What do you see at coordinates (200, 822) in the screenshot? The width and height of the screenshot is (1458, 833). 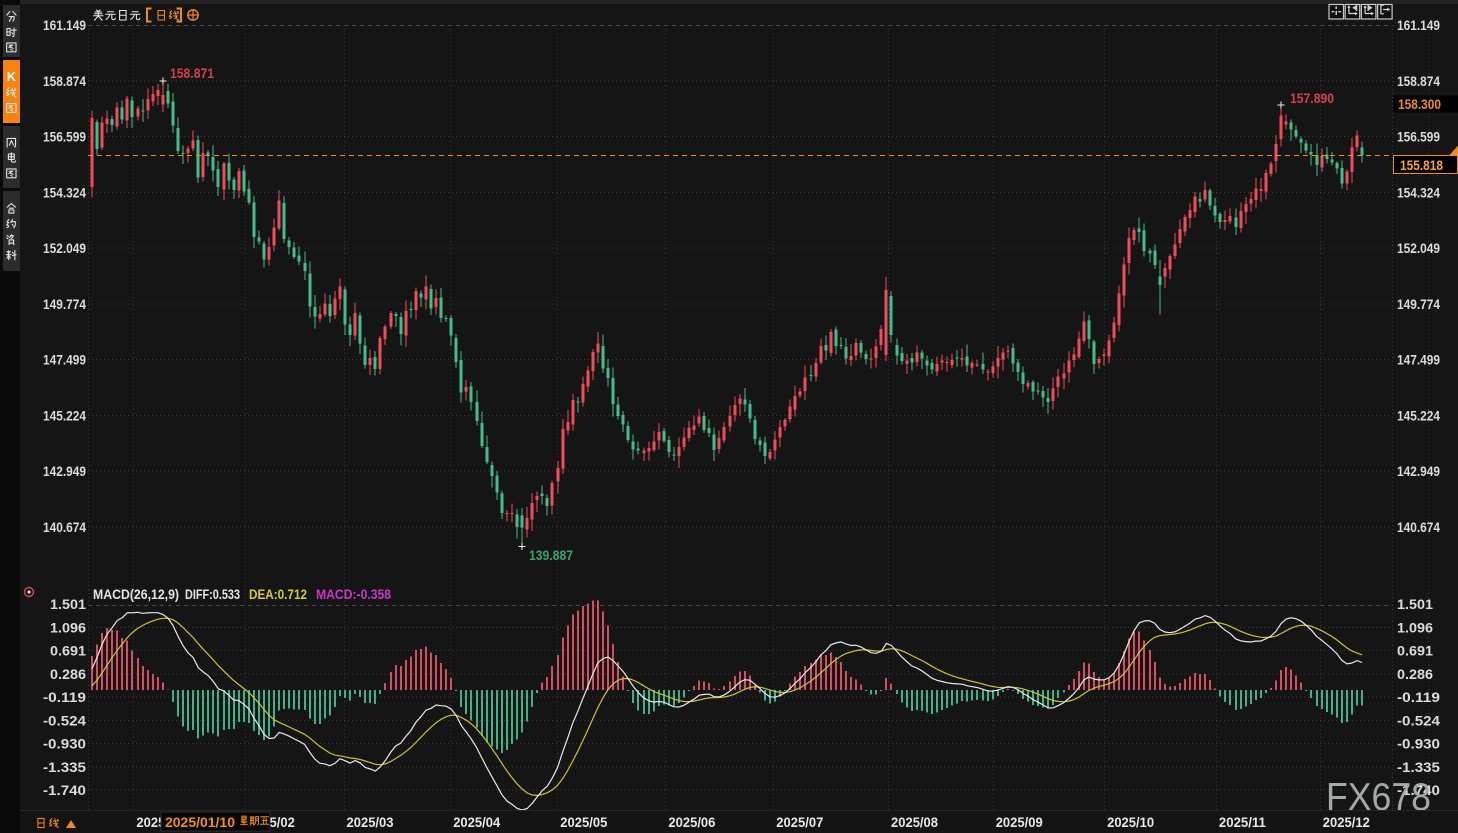 I see `svg-text: 2025/01/10` at bounding box center [200, 822].